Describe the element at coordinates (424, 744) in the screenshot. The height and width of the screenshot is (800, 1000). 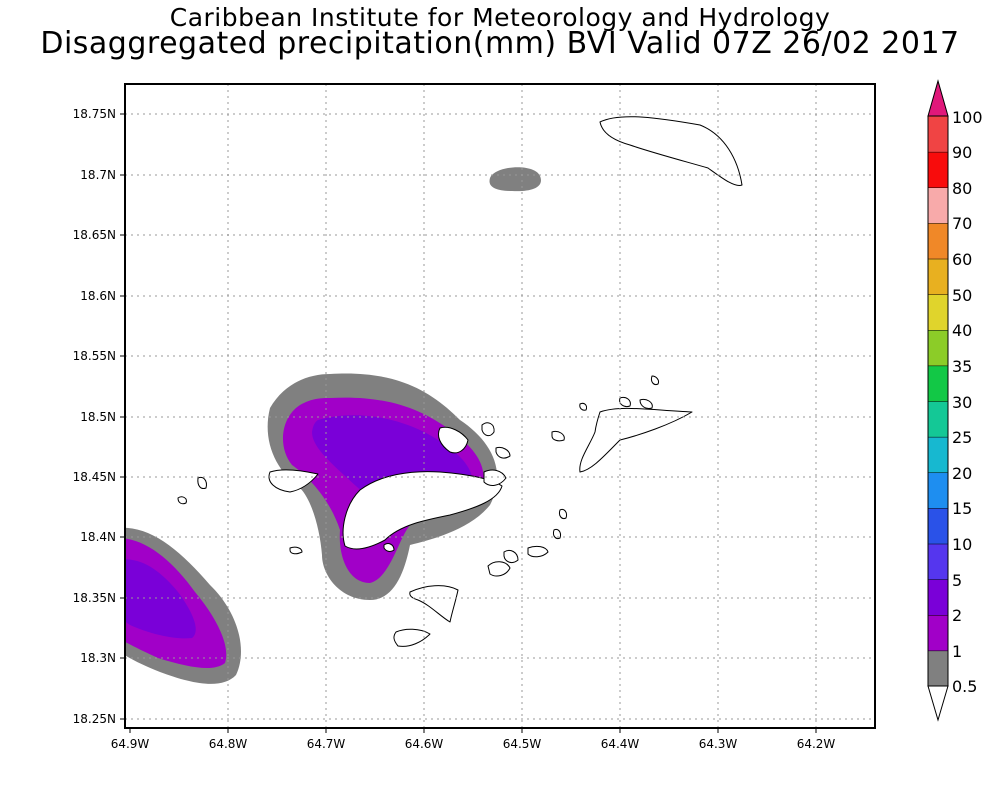
I see `lon-label: 64.6W` at that location.